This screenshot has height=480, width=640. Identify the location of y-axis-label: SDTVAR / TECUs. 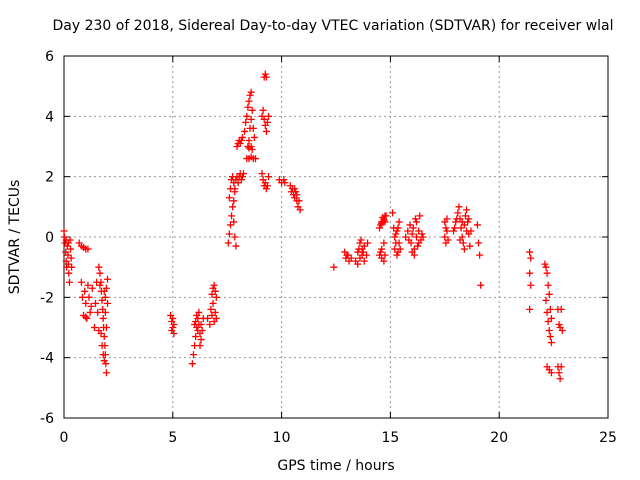
(15, 237).